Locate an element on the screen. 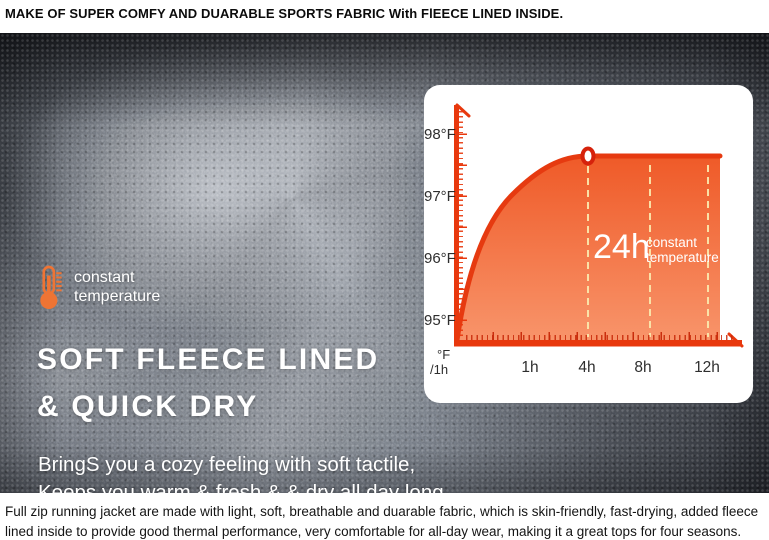 The width and height of the screenshot is (769, 540). badge-label: constant temperature is located at coordinates (117, 287).